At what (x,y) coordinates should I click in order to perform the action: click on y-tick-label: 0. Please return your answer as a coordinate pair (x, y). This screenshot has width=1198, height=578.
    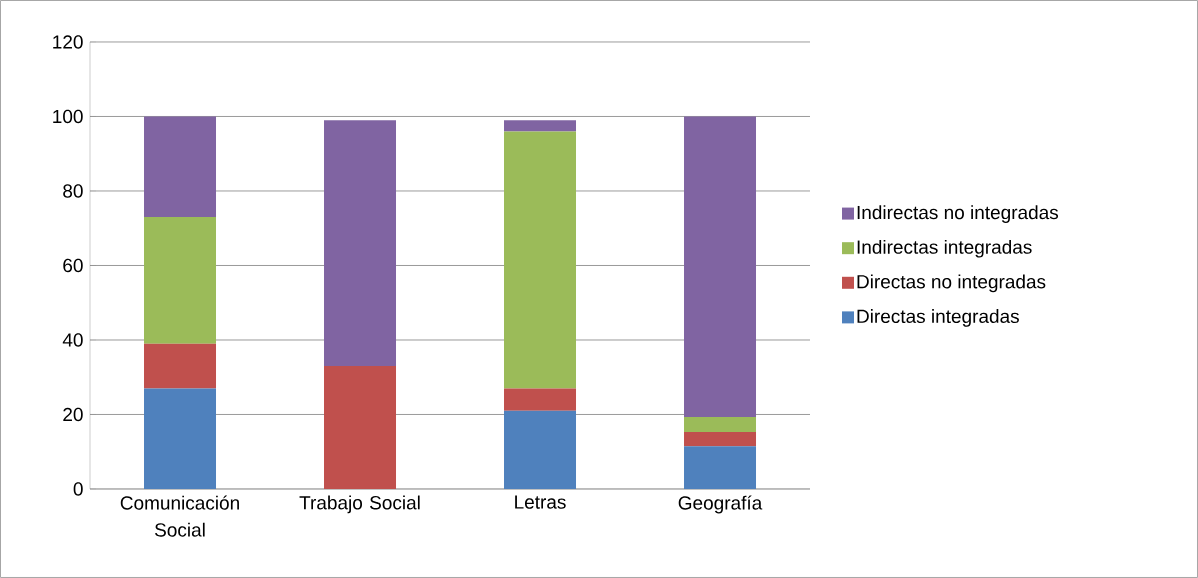
    Looking at the image, I should click on (78, 489).